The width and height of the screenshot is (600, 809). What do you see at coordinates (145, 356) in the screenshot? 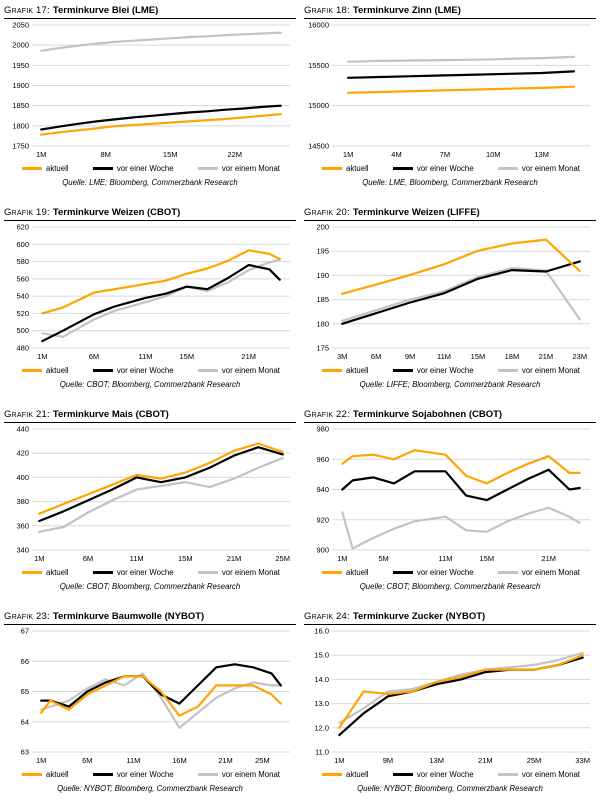
I see `svg-text: 11M` at bounding box center [145, 356].